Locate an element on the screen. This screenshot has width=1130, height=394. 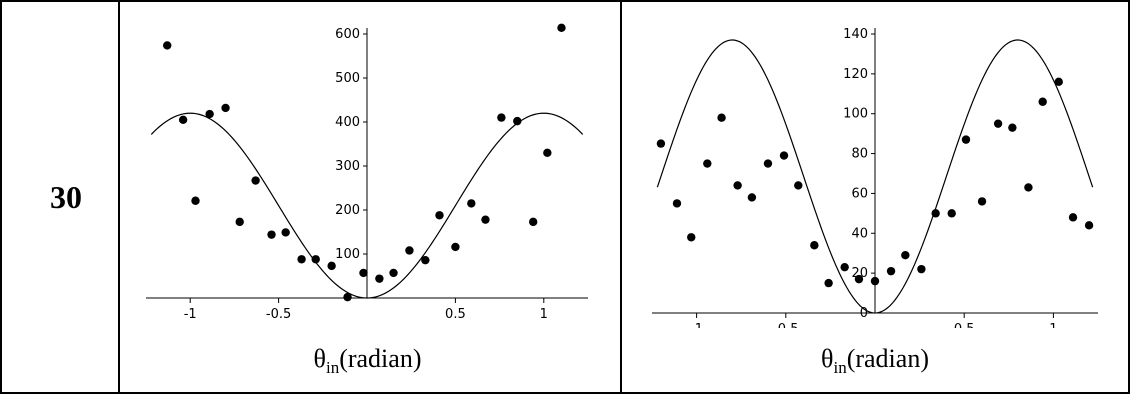
y-tick-label: 40 is located at coordinates (859, 233).